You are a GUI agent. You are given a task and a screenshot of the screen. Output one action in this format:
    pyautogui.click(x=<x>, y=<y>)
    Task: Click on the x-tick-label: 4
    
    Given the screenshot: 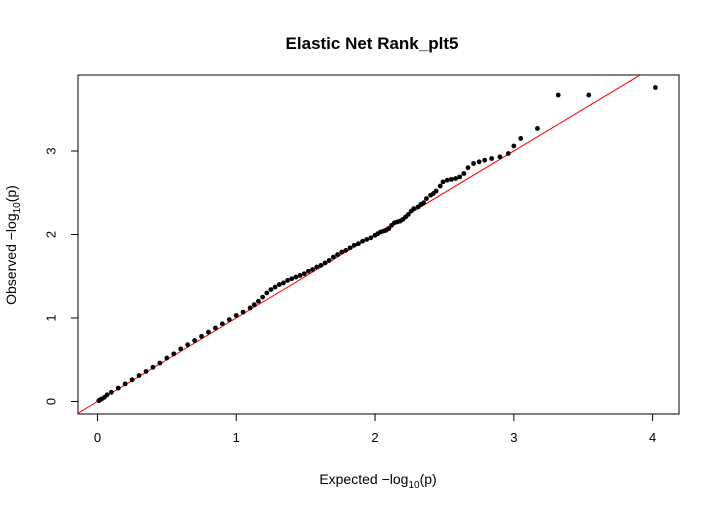 What is the action you would take?
    pyautogui.click(x=652, y=437)
    